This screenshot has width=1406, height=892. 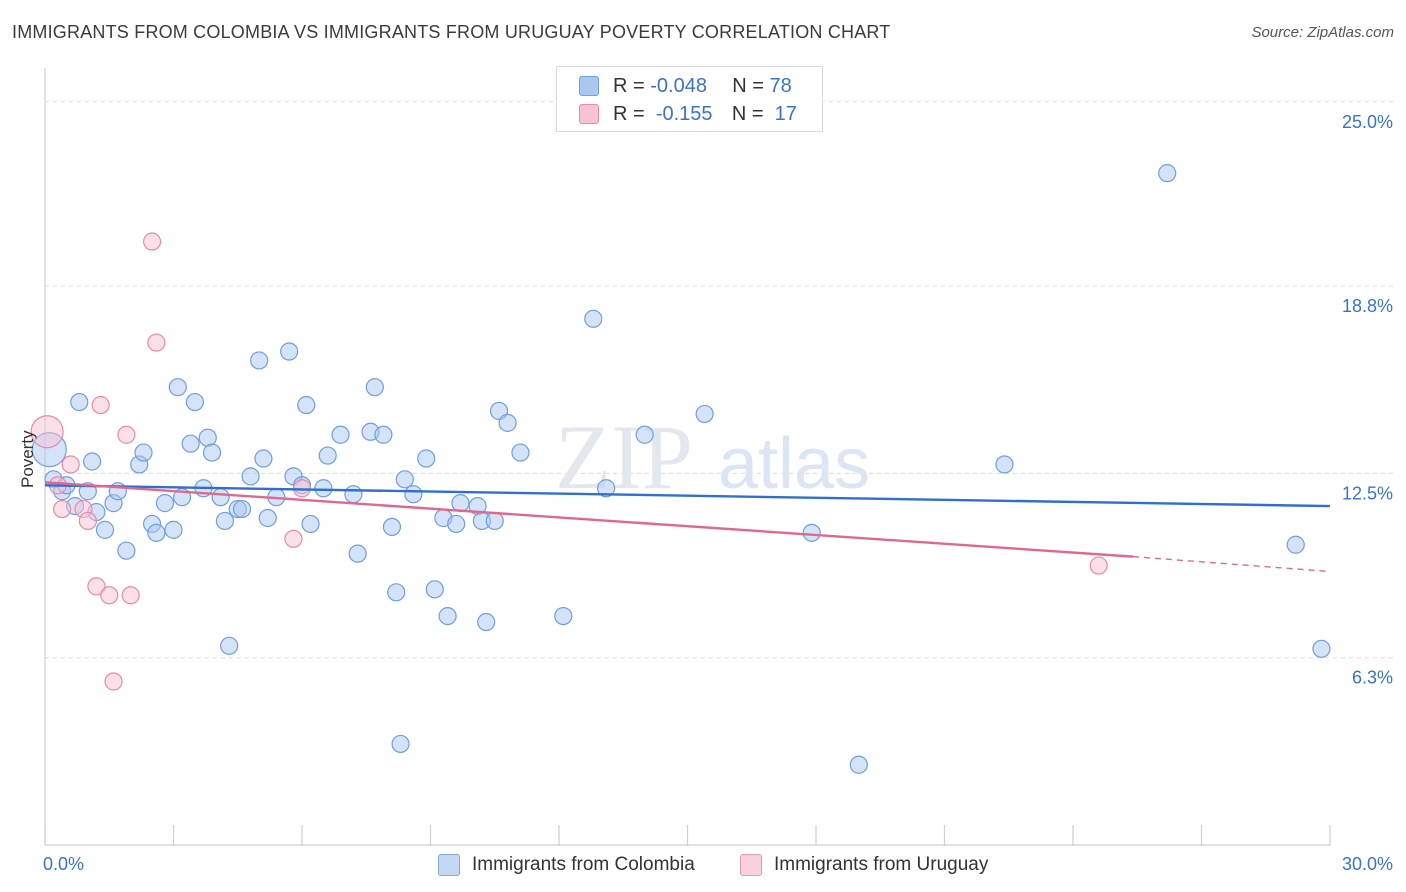 I want to click on legend-row-colombia: R = -0.048 N = 78, so click(x=685, y=86).